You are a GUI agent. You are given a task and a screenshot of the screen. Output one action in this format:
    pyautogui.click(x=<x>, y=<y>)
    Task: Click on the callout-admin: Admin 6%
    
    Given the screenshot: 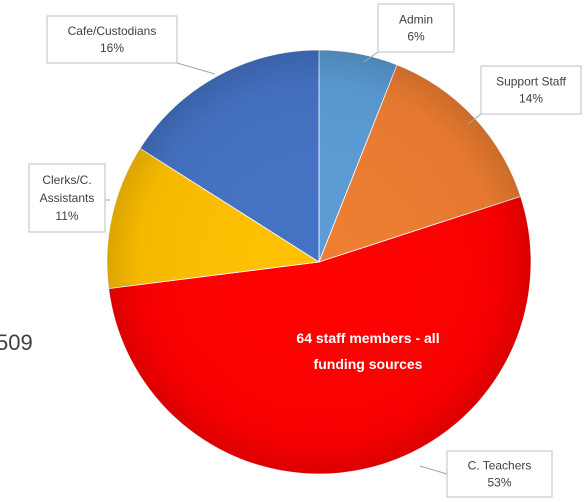 What is the action you would take?
    pyautogui.click(x=416, y=28)
    